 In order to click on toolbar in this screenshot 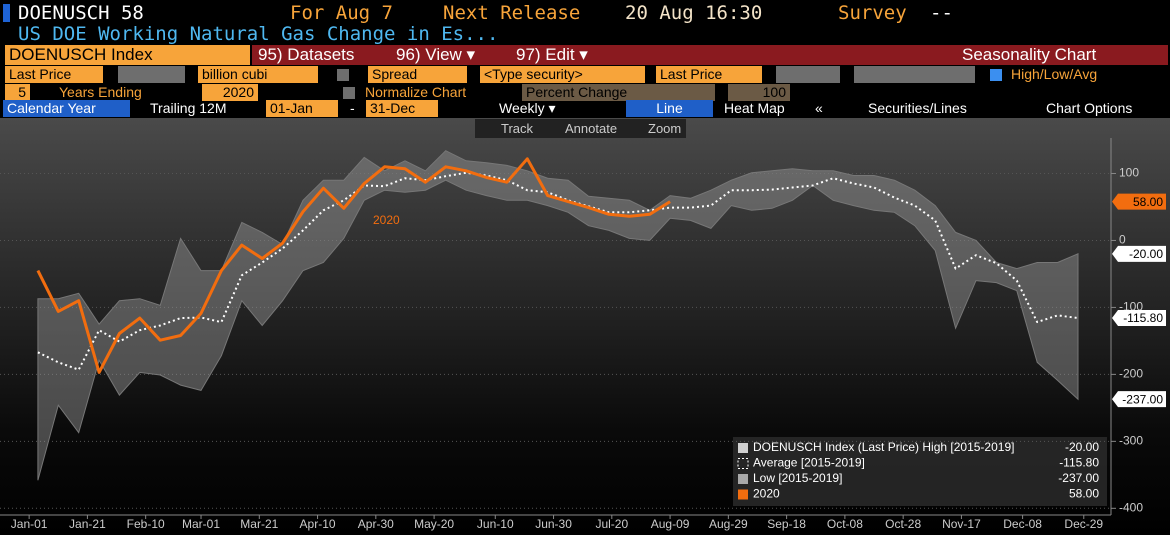, I will do `click(580, 128)`.